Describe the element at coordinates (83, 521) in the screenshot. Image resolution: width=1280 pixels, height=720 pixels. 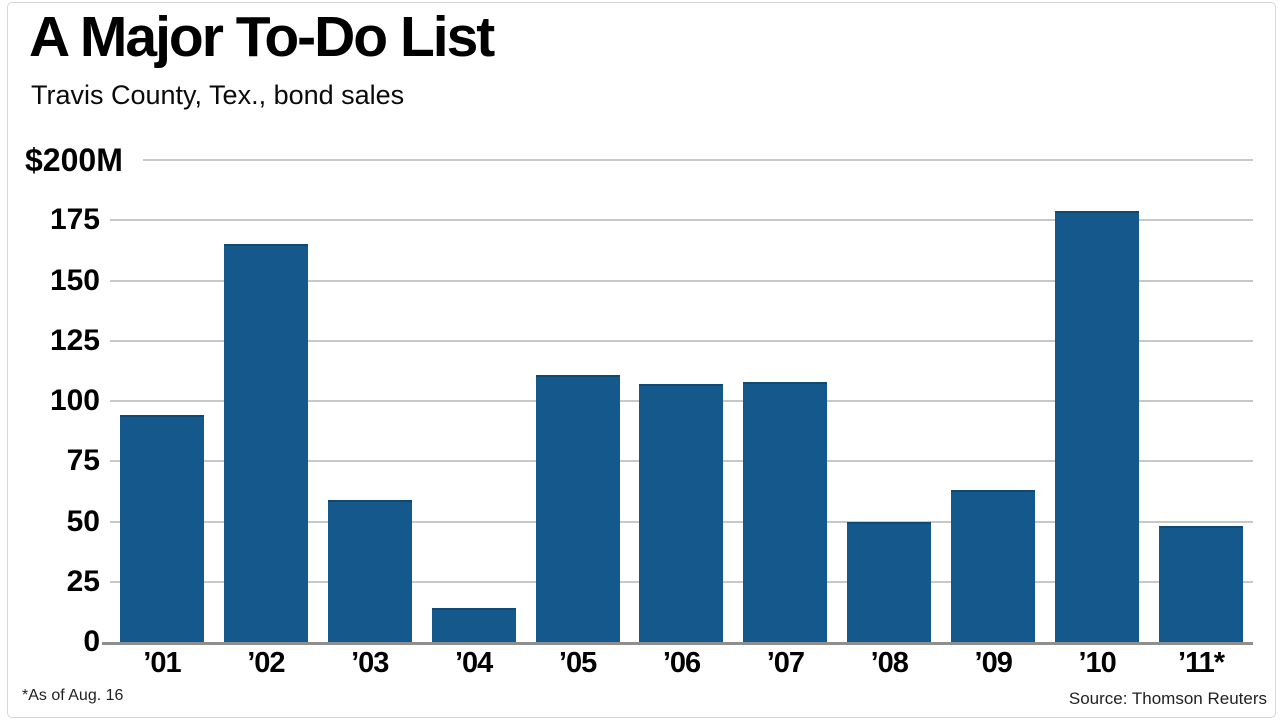
I see `y-tick-label-50: 50` at that location.